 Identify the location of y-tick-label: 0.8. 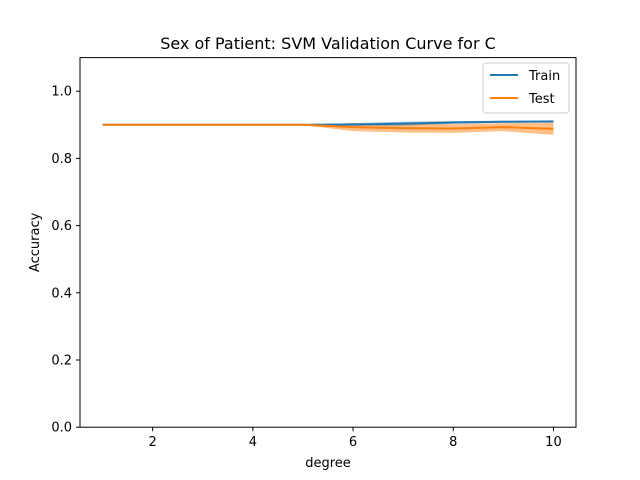
(61, 159).